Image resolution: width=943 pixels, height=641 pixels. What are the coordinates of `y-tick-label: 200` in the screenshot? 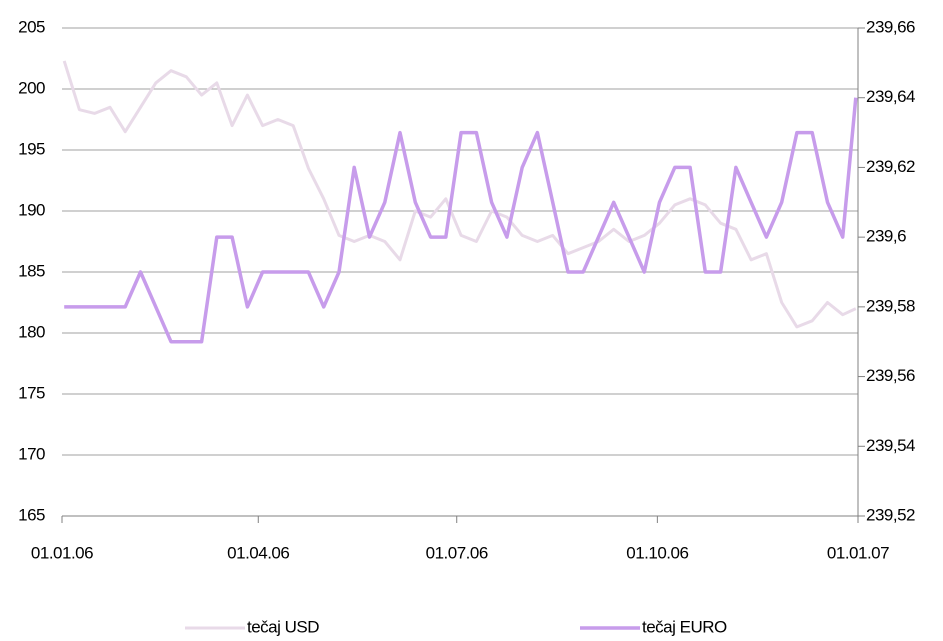 It's located at (31, 87).